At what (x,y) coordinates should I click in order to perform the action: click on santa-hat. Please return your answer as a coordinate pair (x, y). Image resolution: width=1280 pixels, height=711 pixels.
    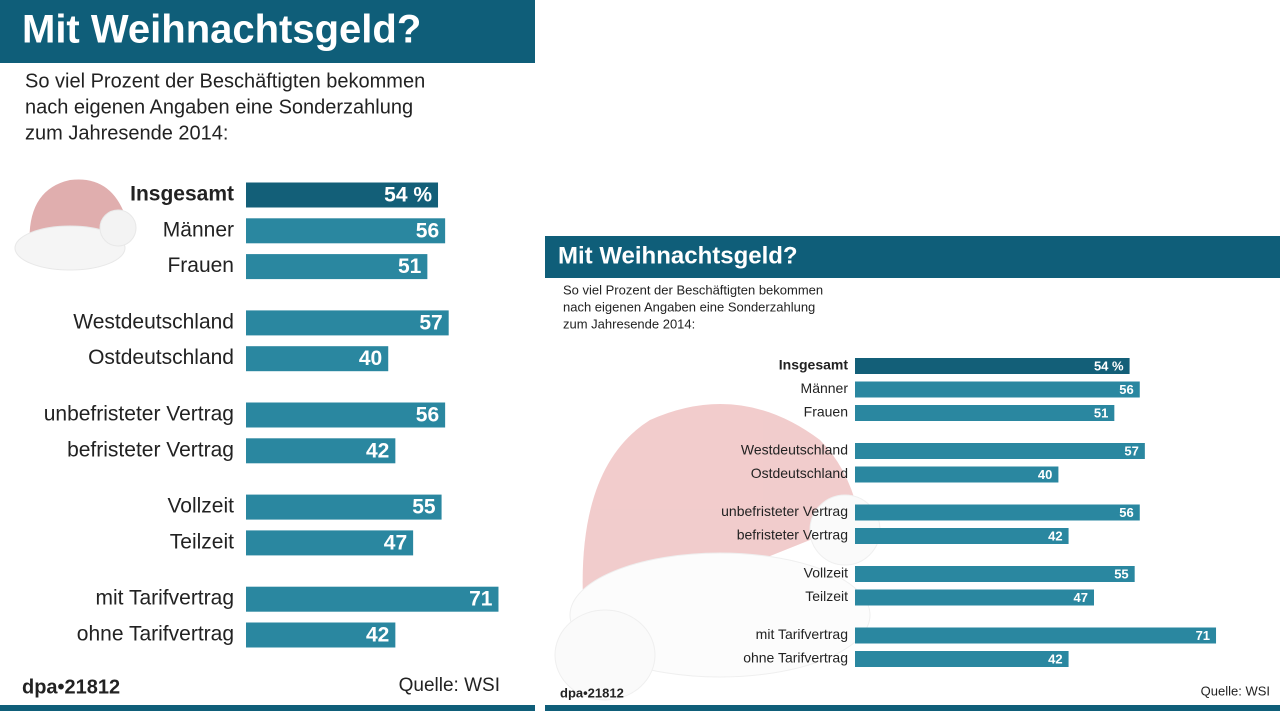
    Looking at the image, I should click on (75, 225).